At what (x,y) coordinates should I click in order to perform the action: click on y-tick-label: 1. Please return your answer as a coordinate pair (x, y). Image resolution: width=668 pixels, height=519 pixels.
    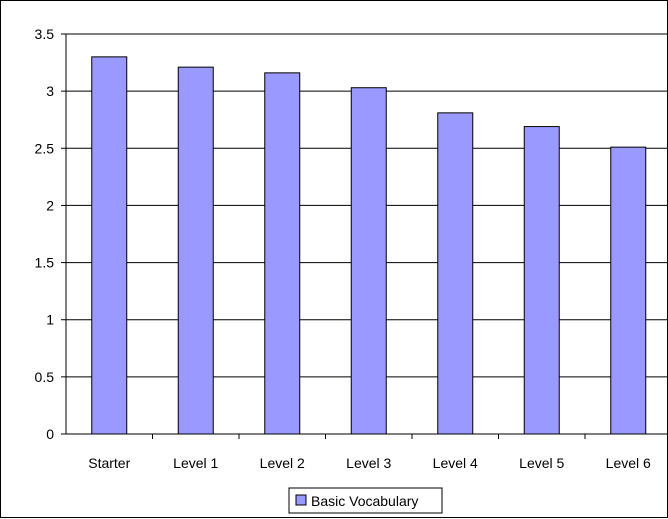
    Looking at the image, I should click on (50, 320).